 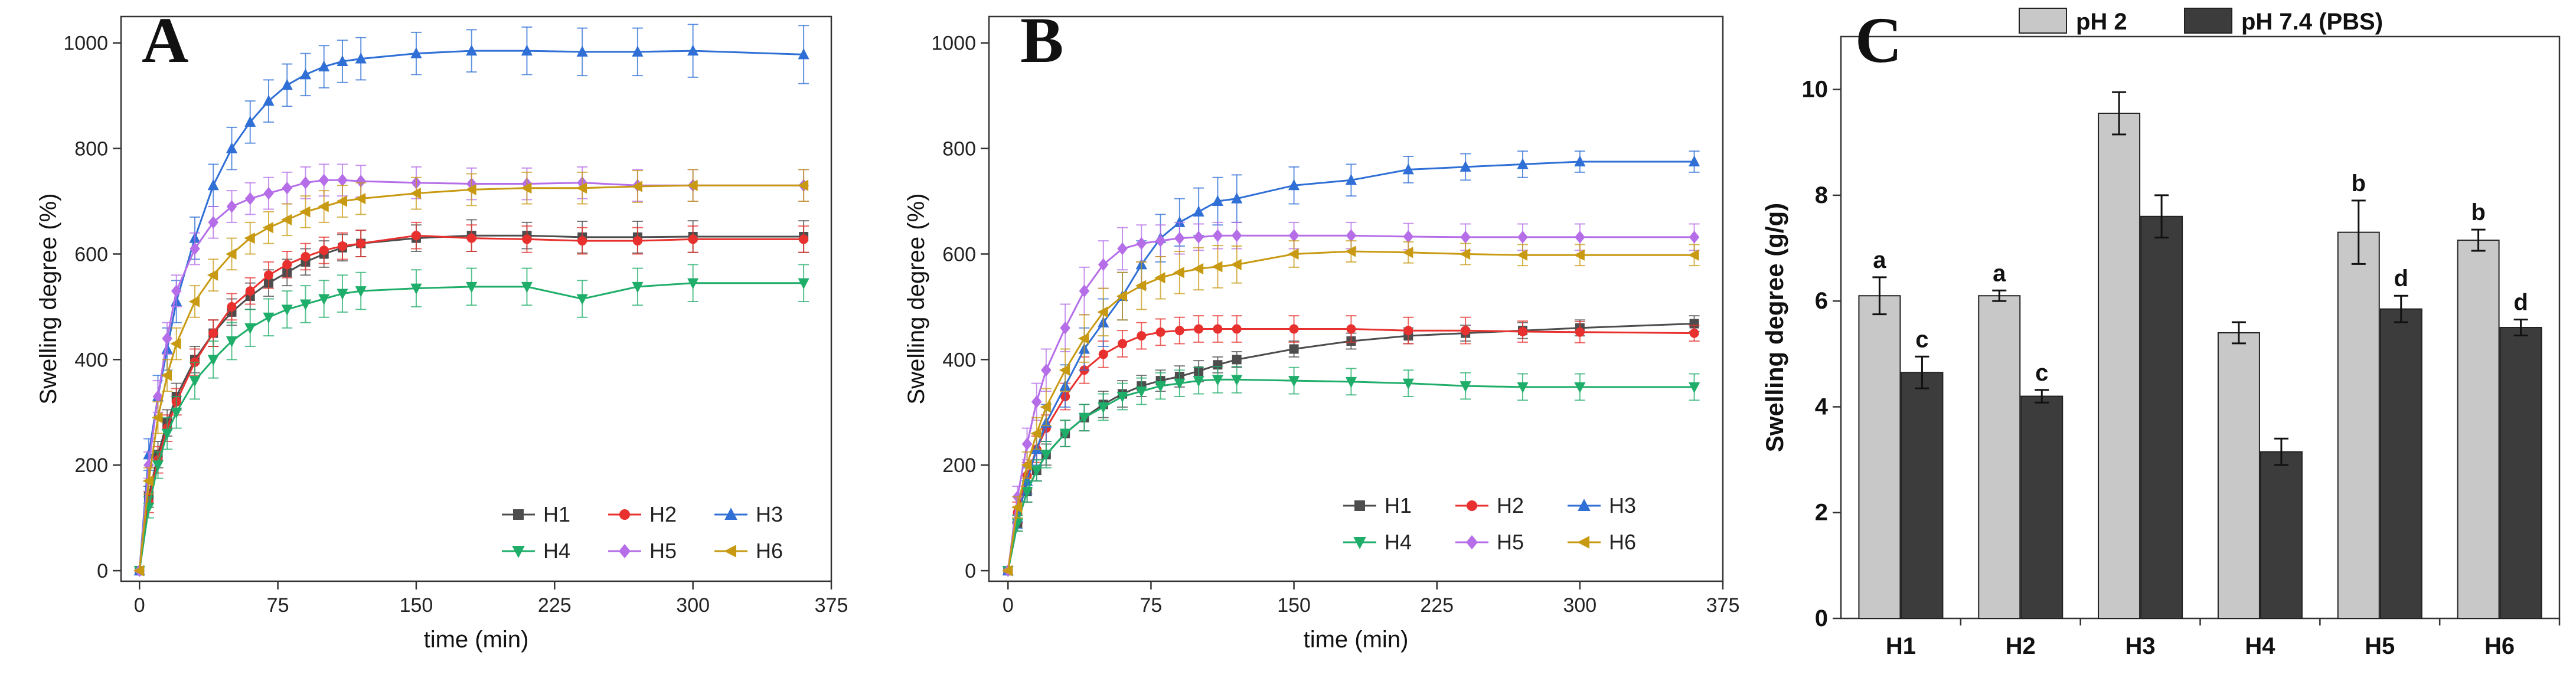 I want to click on y-tick-label: 10, so click(x=1815, y=90).